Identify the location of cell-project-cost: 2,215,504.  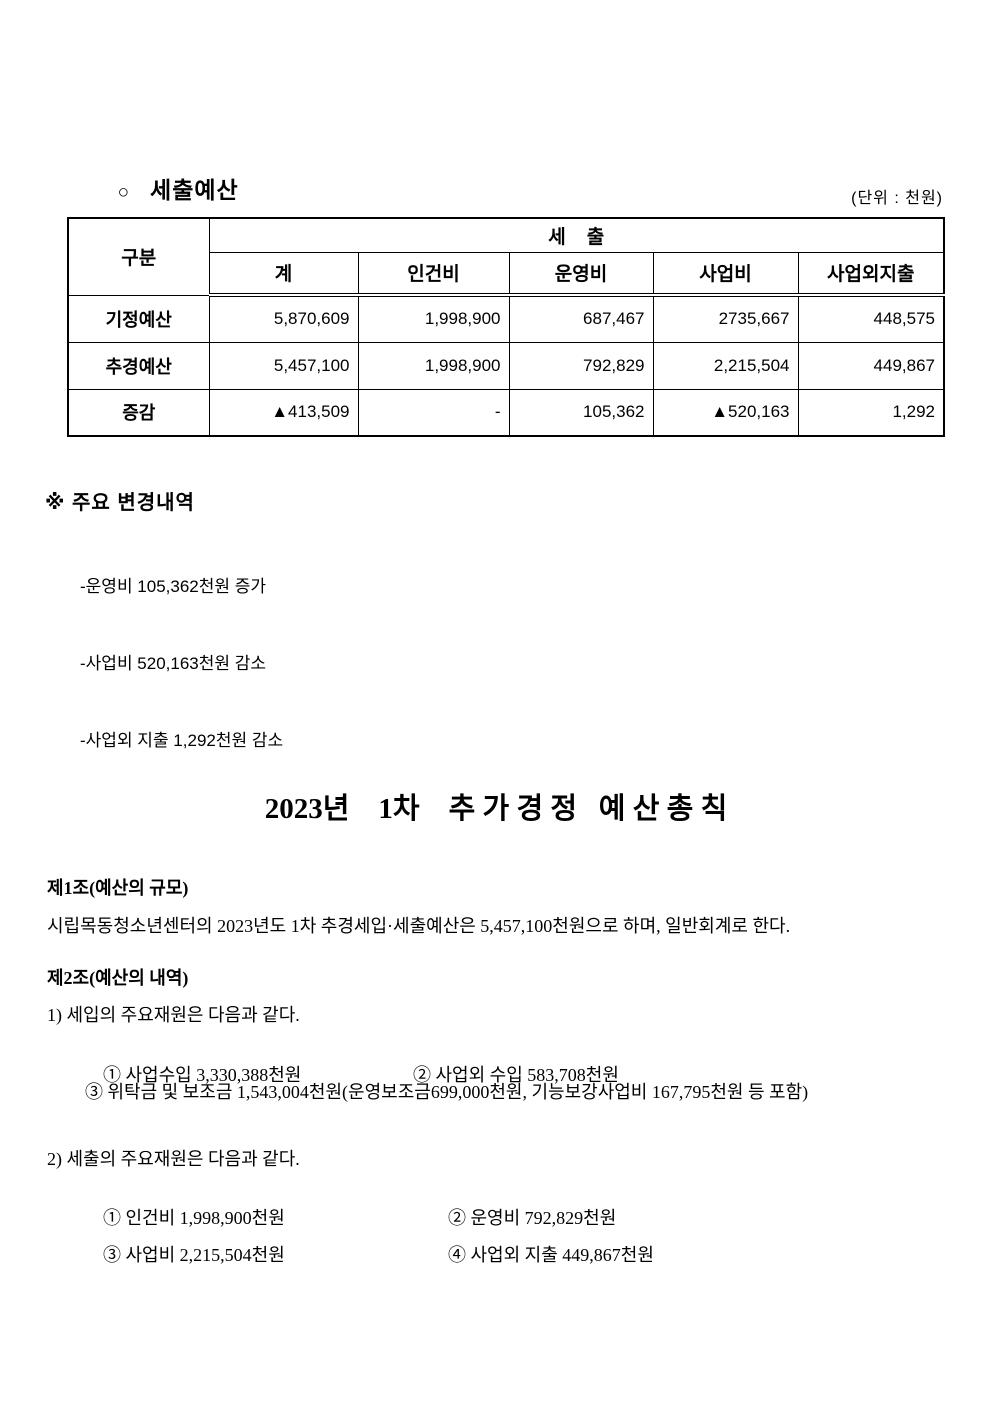
(725, 365).